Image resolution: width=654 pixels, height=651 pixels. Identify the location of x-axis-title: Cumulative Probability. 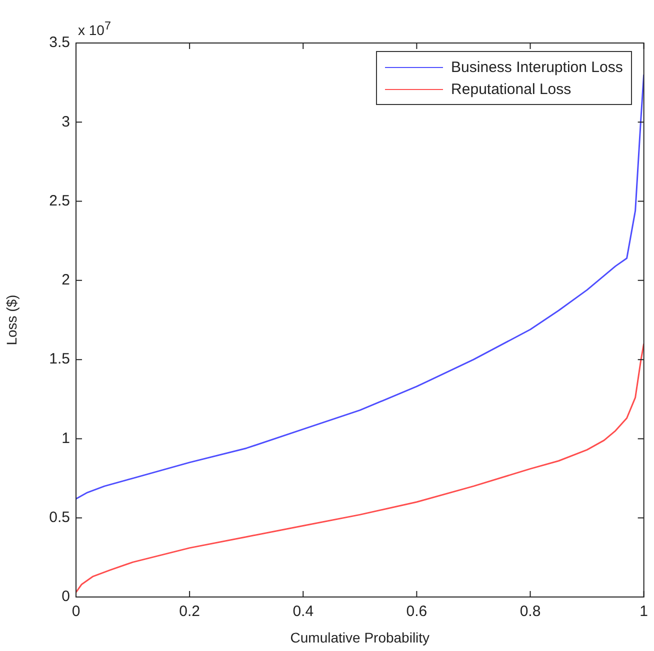
(360, 637).